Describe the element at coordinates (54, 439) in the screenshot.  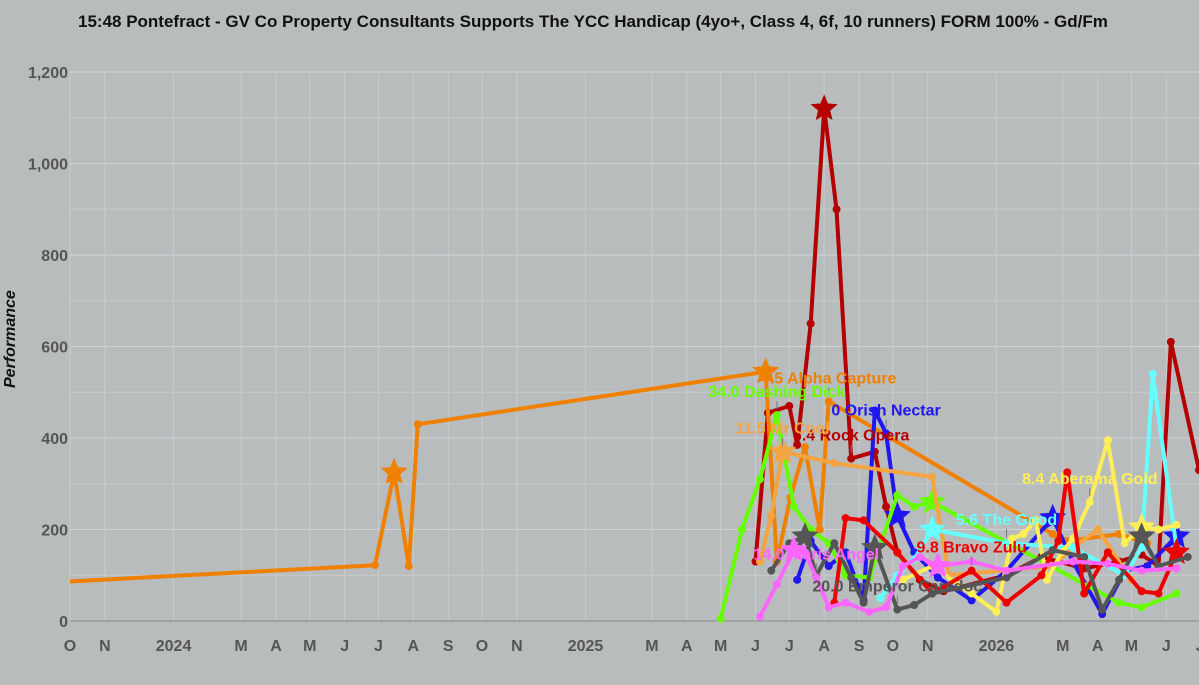
I see `y-tick-label: 400` at that location.